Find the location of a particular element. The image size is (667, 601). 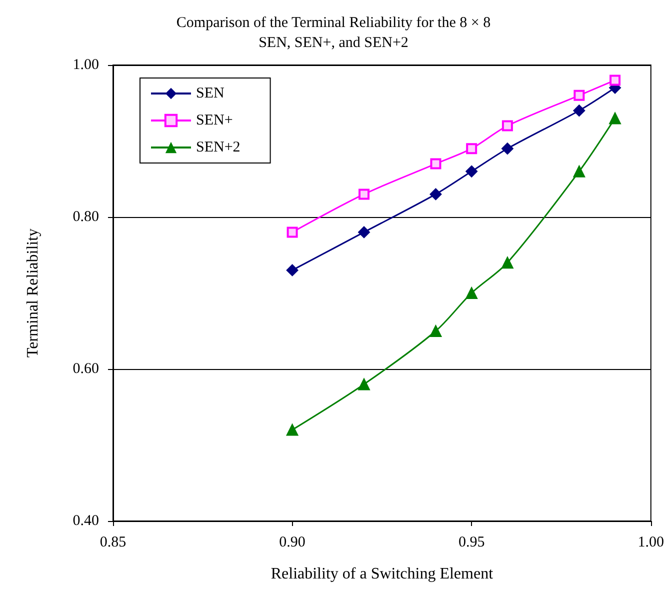

chart-title: Comparison of the Terminal Reliability for the 8 × 8 SEN, SEN+, and SEN+2 is located at coordinates (333, 33).